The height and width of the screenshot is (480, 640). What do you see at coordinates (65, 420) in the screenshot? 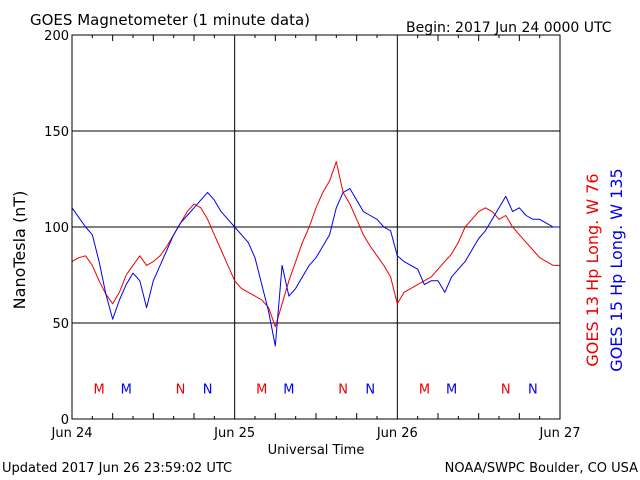
I see `y-tick-label: 0` at bounding box center [65, 420].